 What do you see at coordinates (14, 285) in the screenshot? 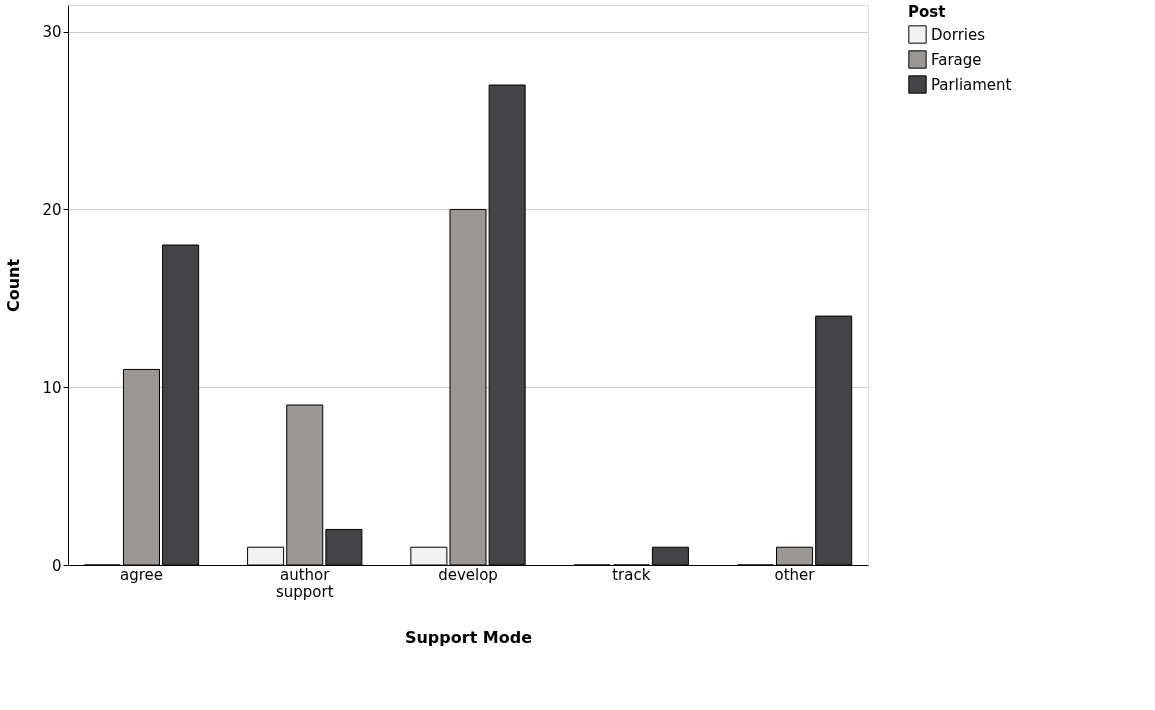
I see `y-axis-title: Count` at bounding box center [14, 285].